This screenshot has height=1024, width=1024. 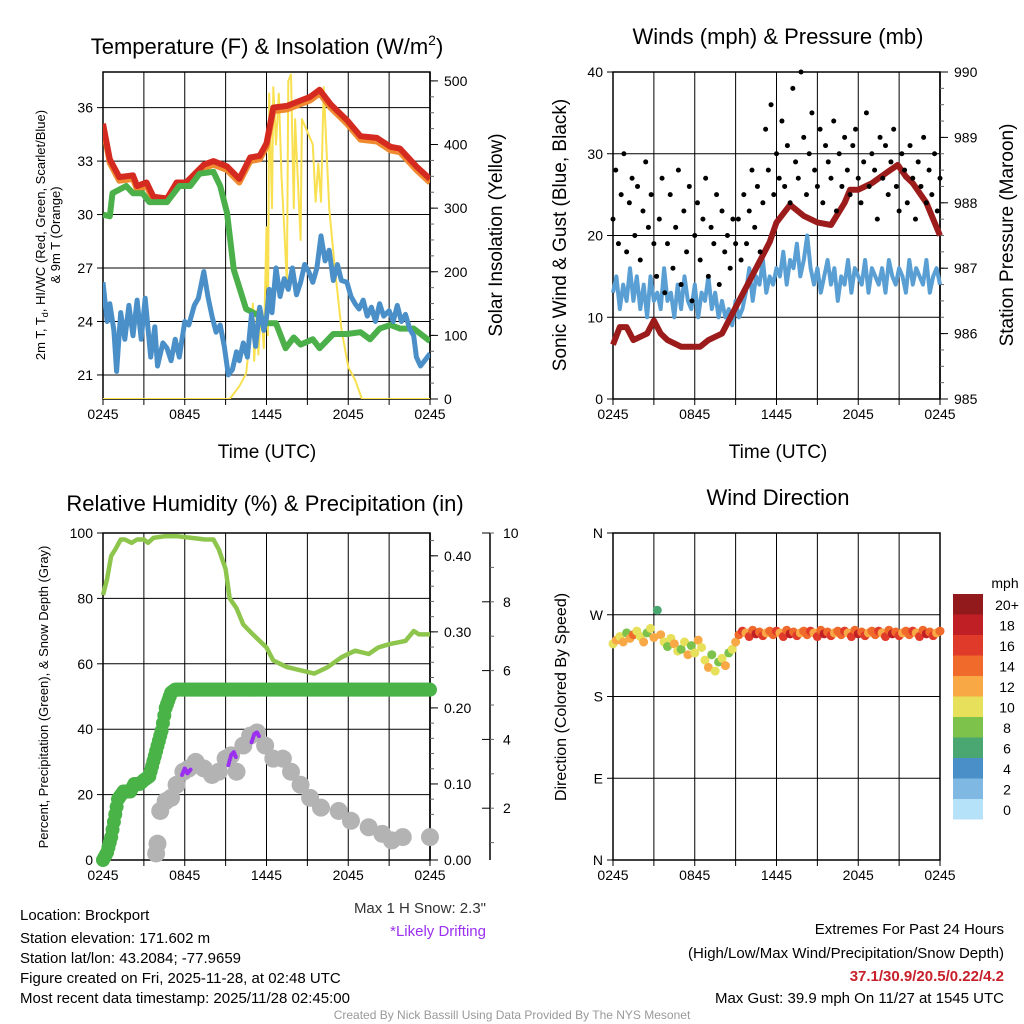 I want to click on x-tick-label: 0845, so click(x=184, y=875).